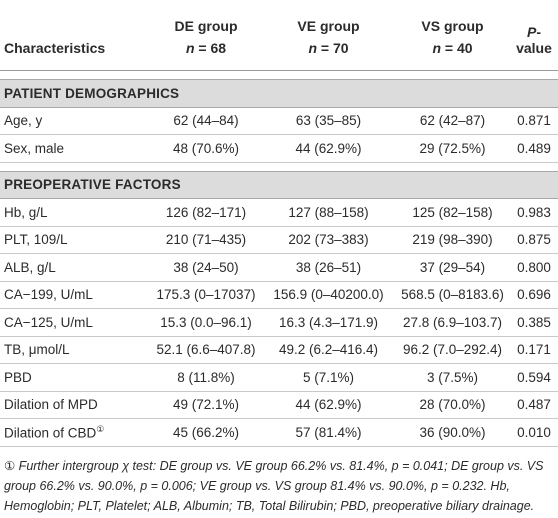  I want to click on value-cell: 37 (29–54), so click(452, 267).